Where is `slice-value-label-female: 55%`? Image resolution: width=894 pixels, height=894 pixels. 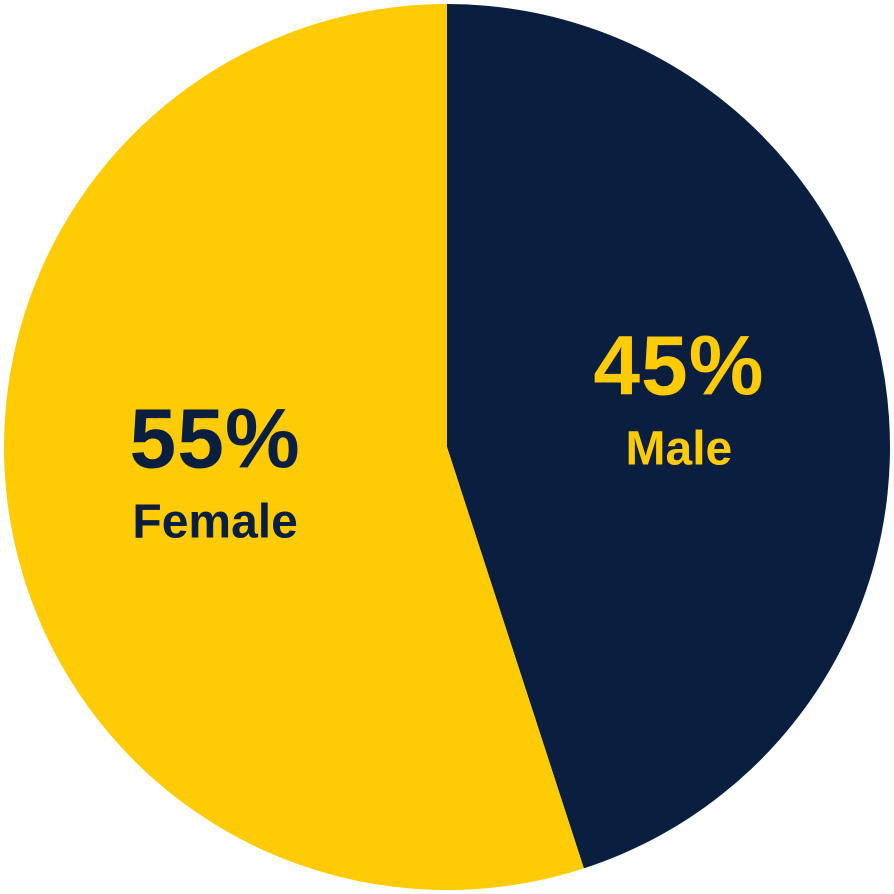
slice-value-label-female: 55% is located at coordinates (215, 439).